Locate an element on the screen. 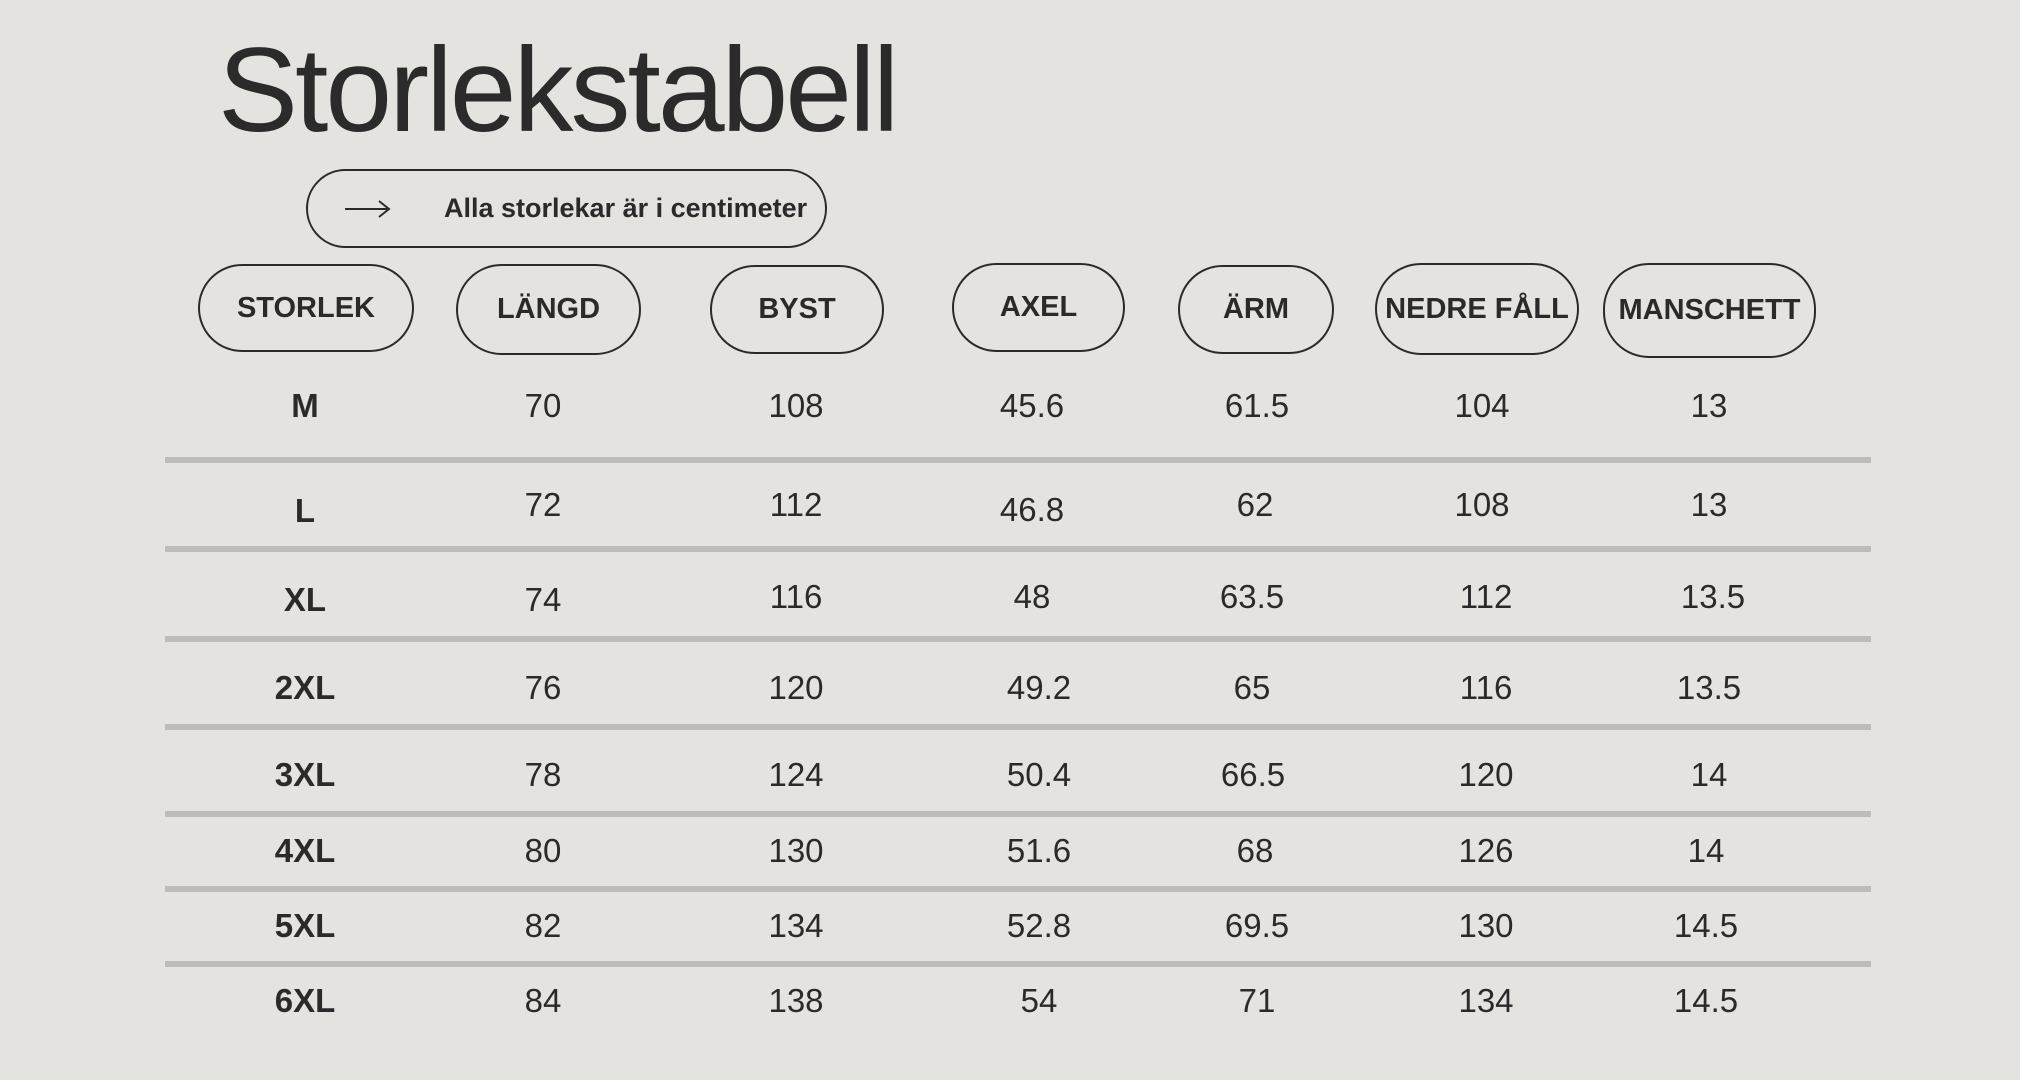 This screenshot has height=1080, width=2020. size-cell: 6XL is located at coordinates (305, 1000).